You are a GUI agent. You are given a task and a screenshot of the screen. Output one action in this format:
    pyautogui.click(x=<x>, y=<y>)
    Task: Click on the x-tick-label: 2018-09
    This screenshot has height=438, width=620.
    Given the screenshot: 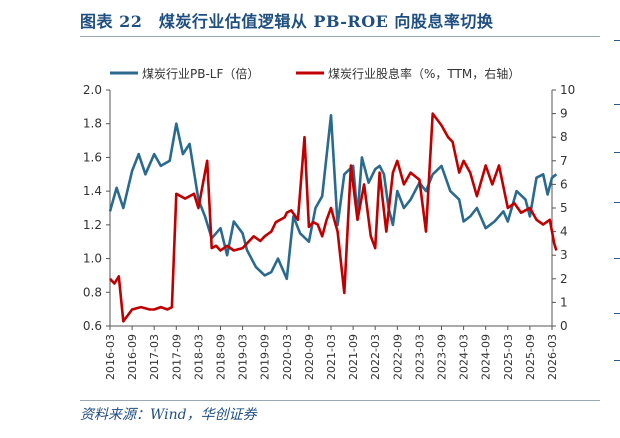 What is the action you would take?
    pyautogui.click(x=221, y=357)
    